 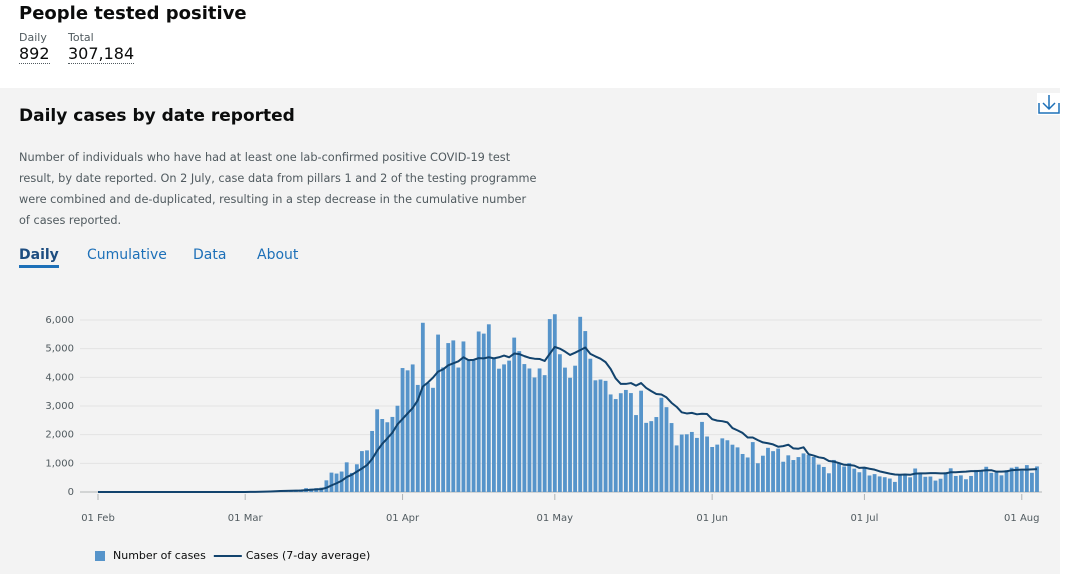 I want to click on tab: Cumulative, so click(x=127, y=255).